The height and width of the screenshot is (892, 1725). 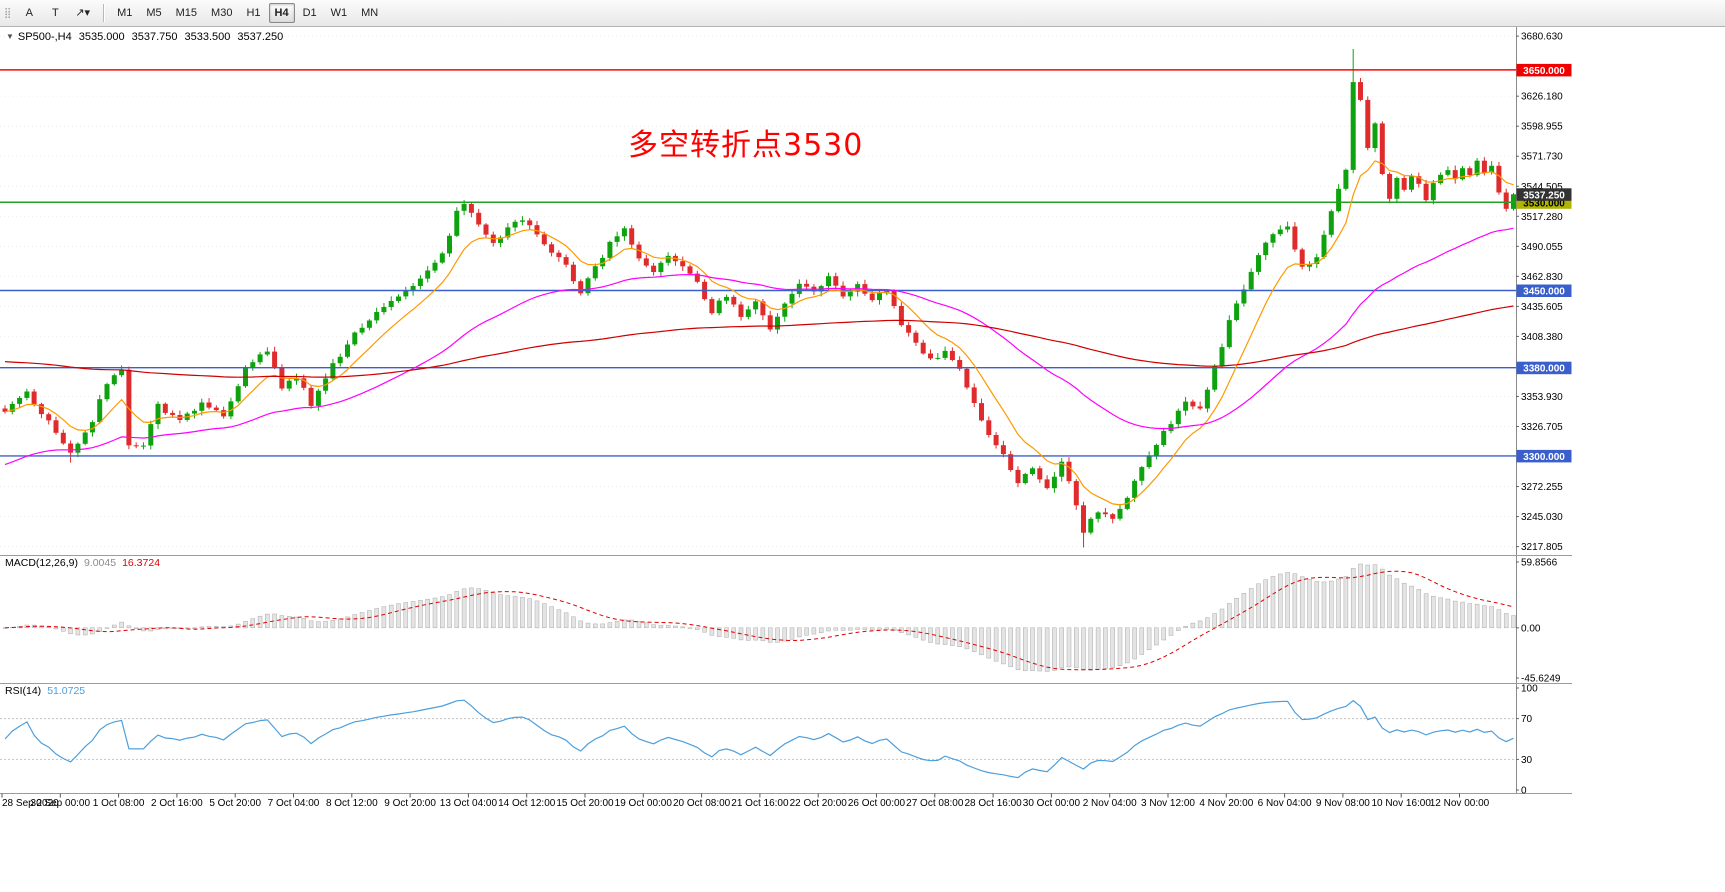 I want to click on time-axis-label: 2 Oct 16:00, so click(x=177, y=803).